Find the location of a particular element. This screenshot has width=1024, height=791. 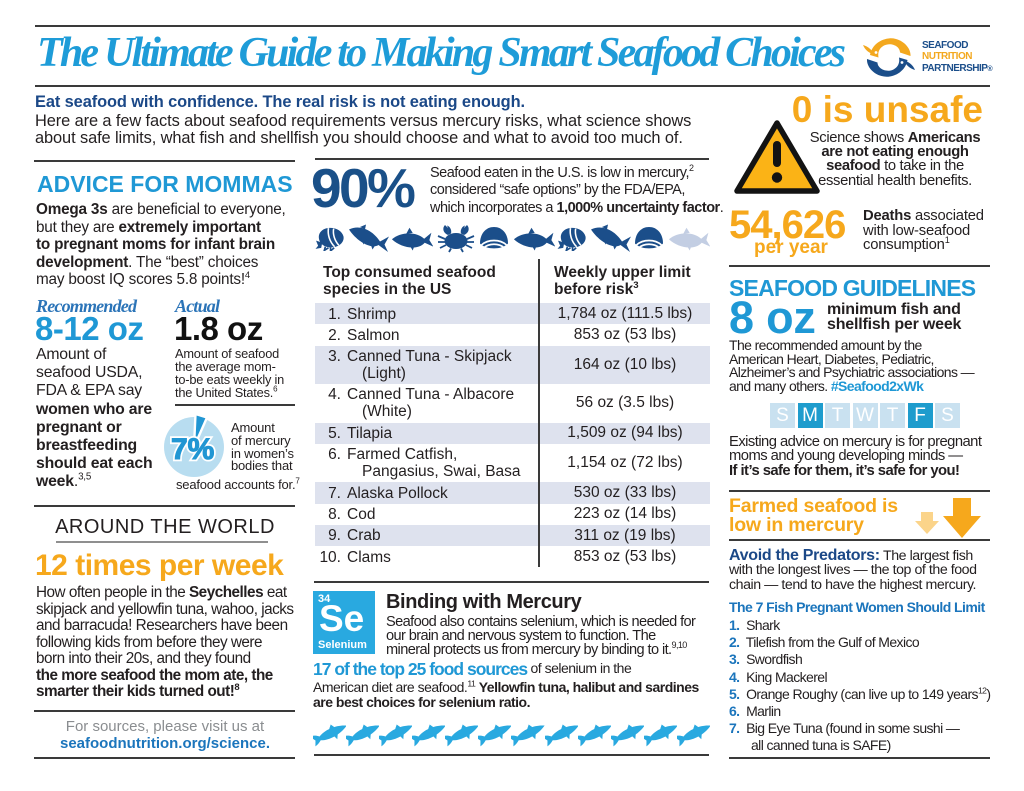

svg-text: 7% is located at coordinates (192, 449).